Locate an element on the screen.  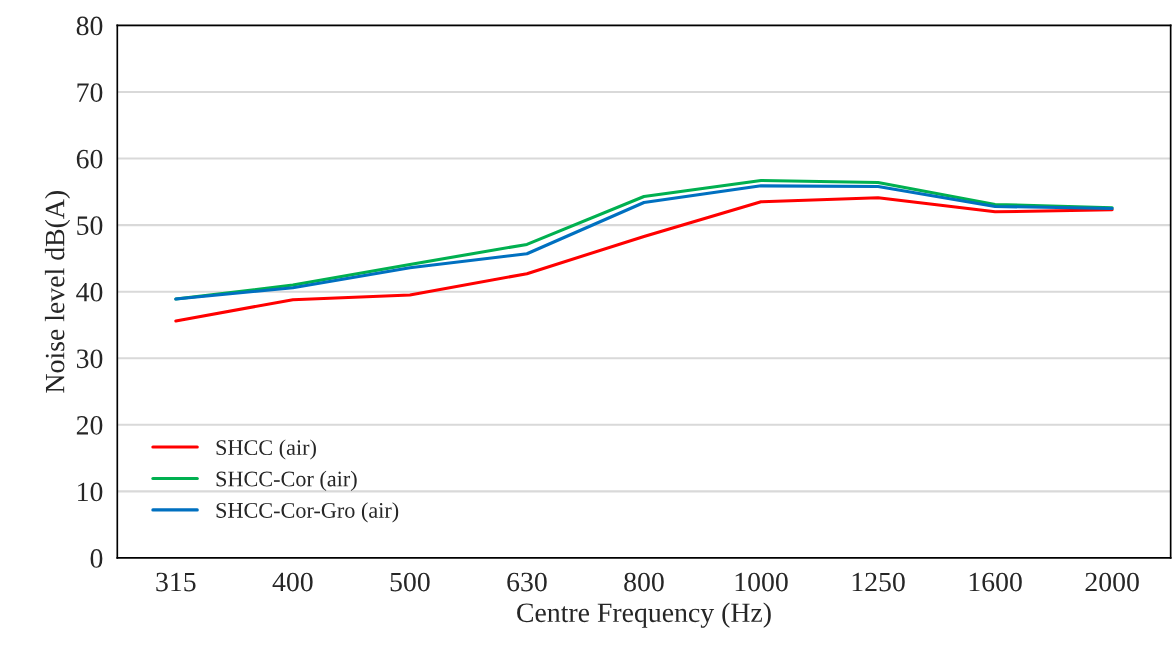
y-tick-label: 30 is located at coordinates (89, 359).